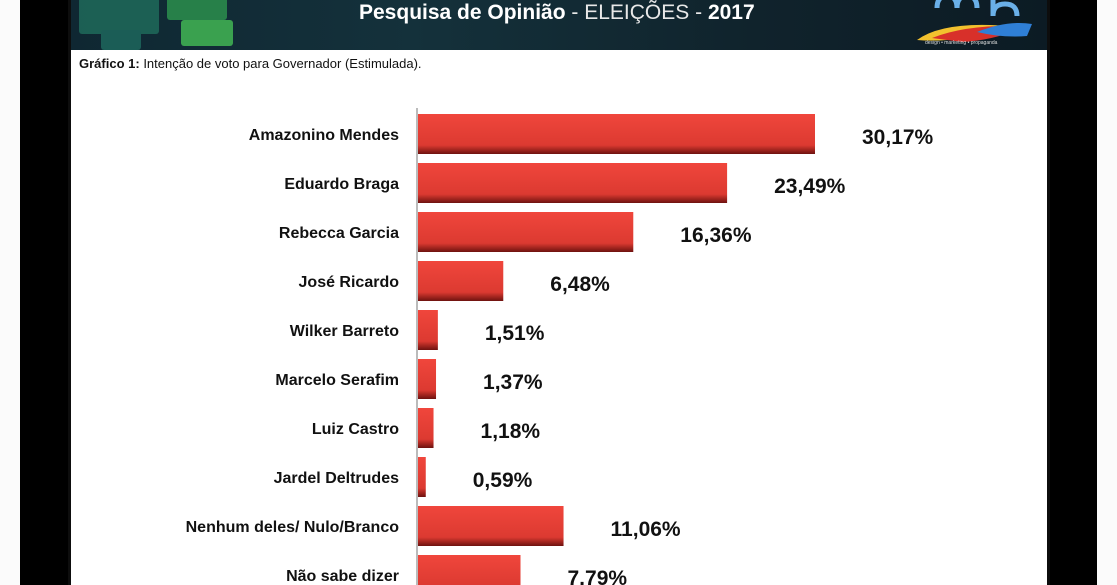  I want to click on value-label: 7,79%, so click(598, 576).